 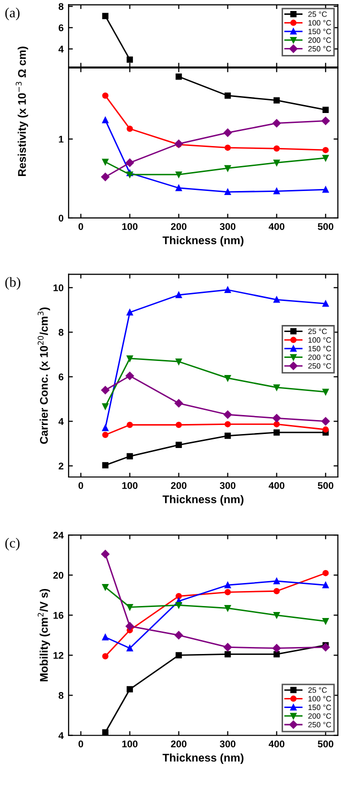 I want to click on text: (a), so click(x=12, y=14).